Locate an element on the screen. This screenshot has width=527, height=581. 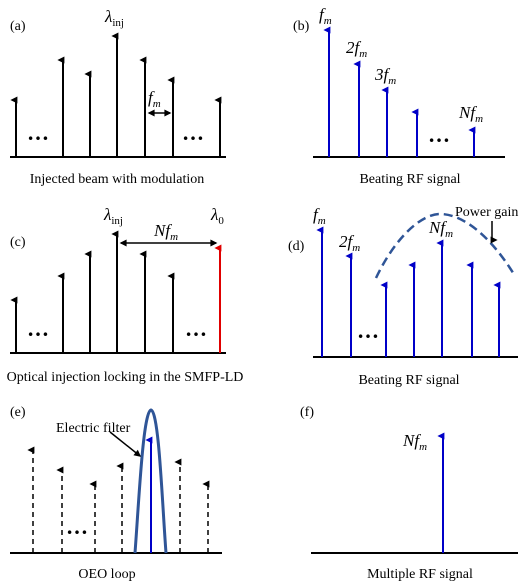
panel-d-label-nfm: Nfm is located at coordinates (440, 229).